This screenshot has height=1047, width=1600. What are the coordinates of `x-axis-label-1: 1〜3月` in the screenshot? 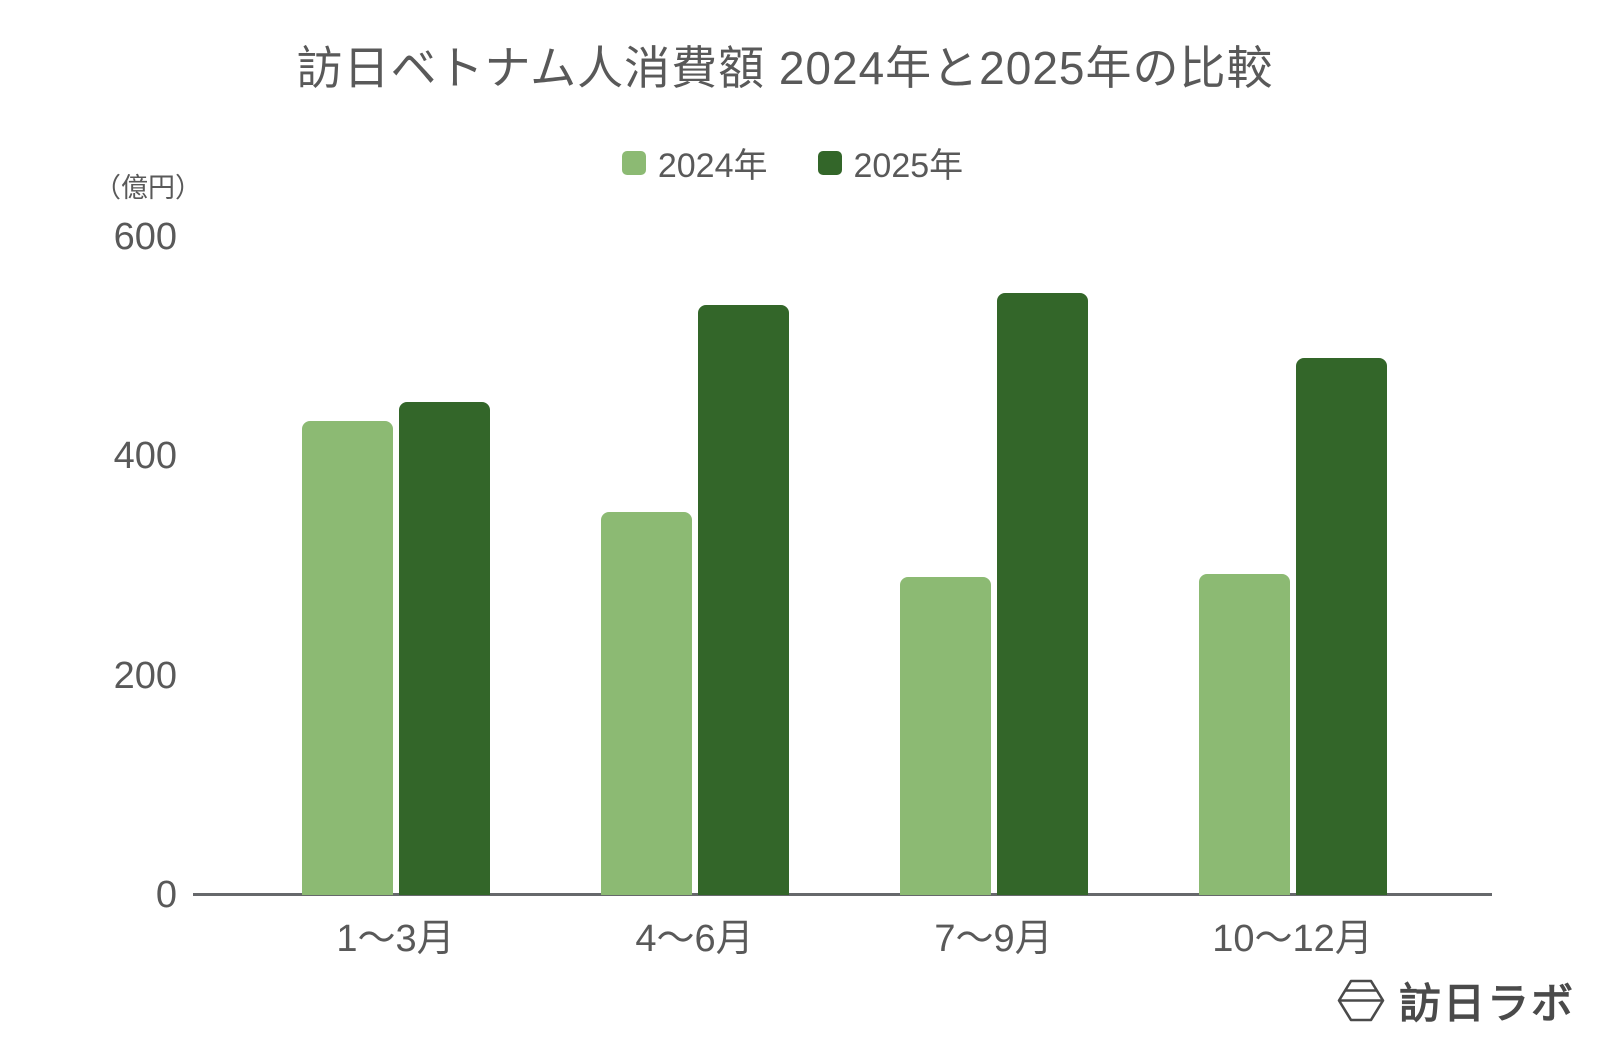 It's located at (395, 939).